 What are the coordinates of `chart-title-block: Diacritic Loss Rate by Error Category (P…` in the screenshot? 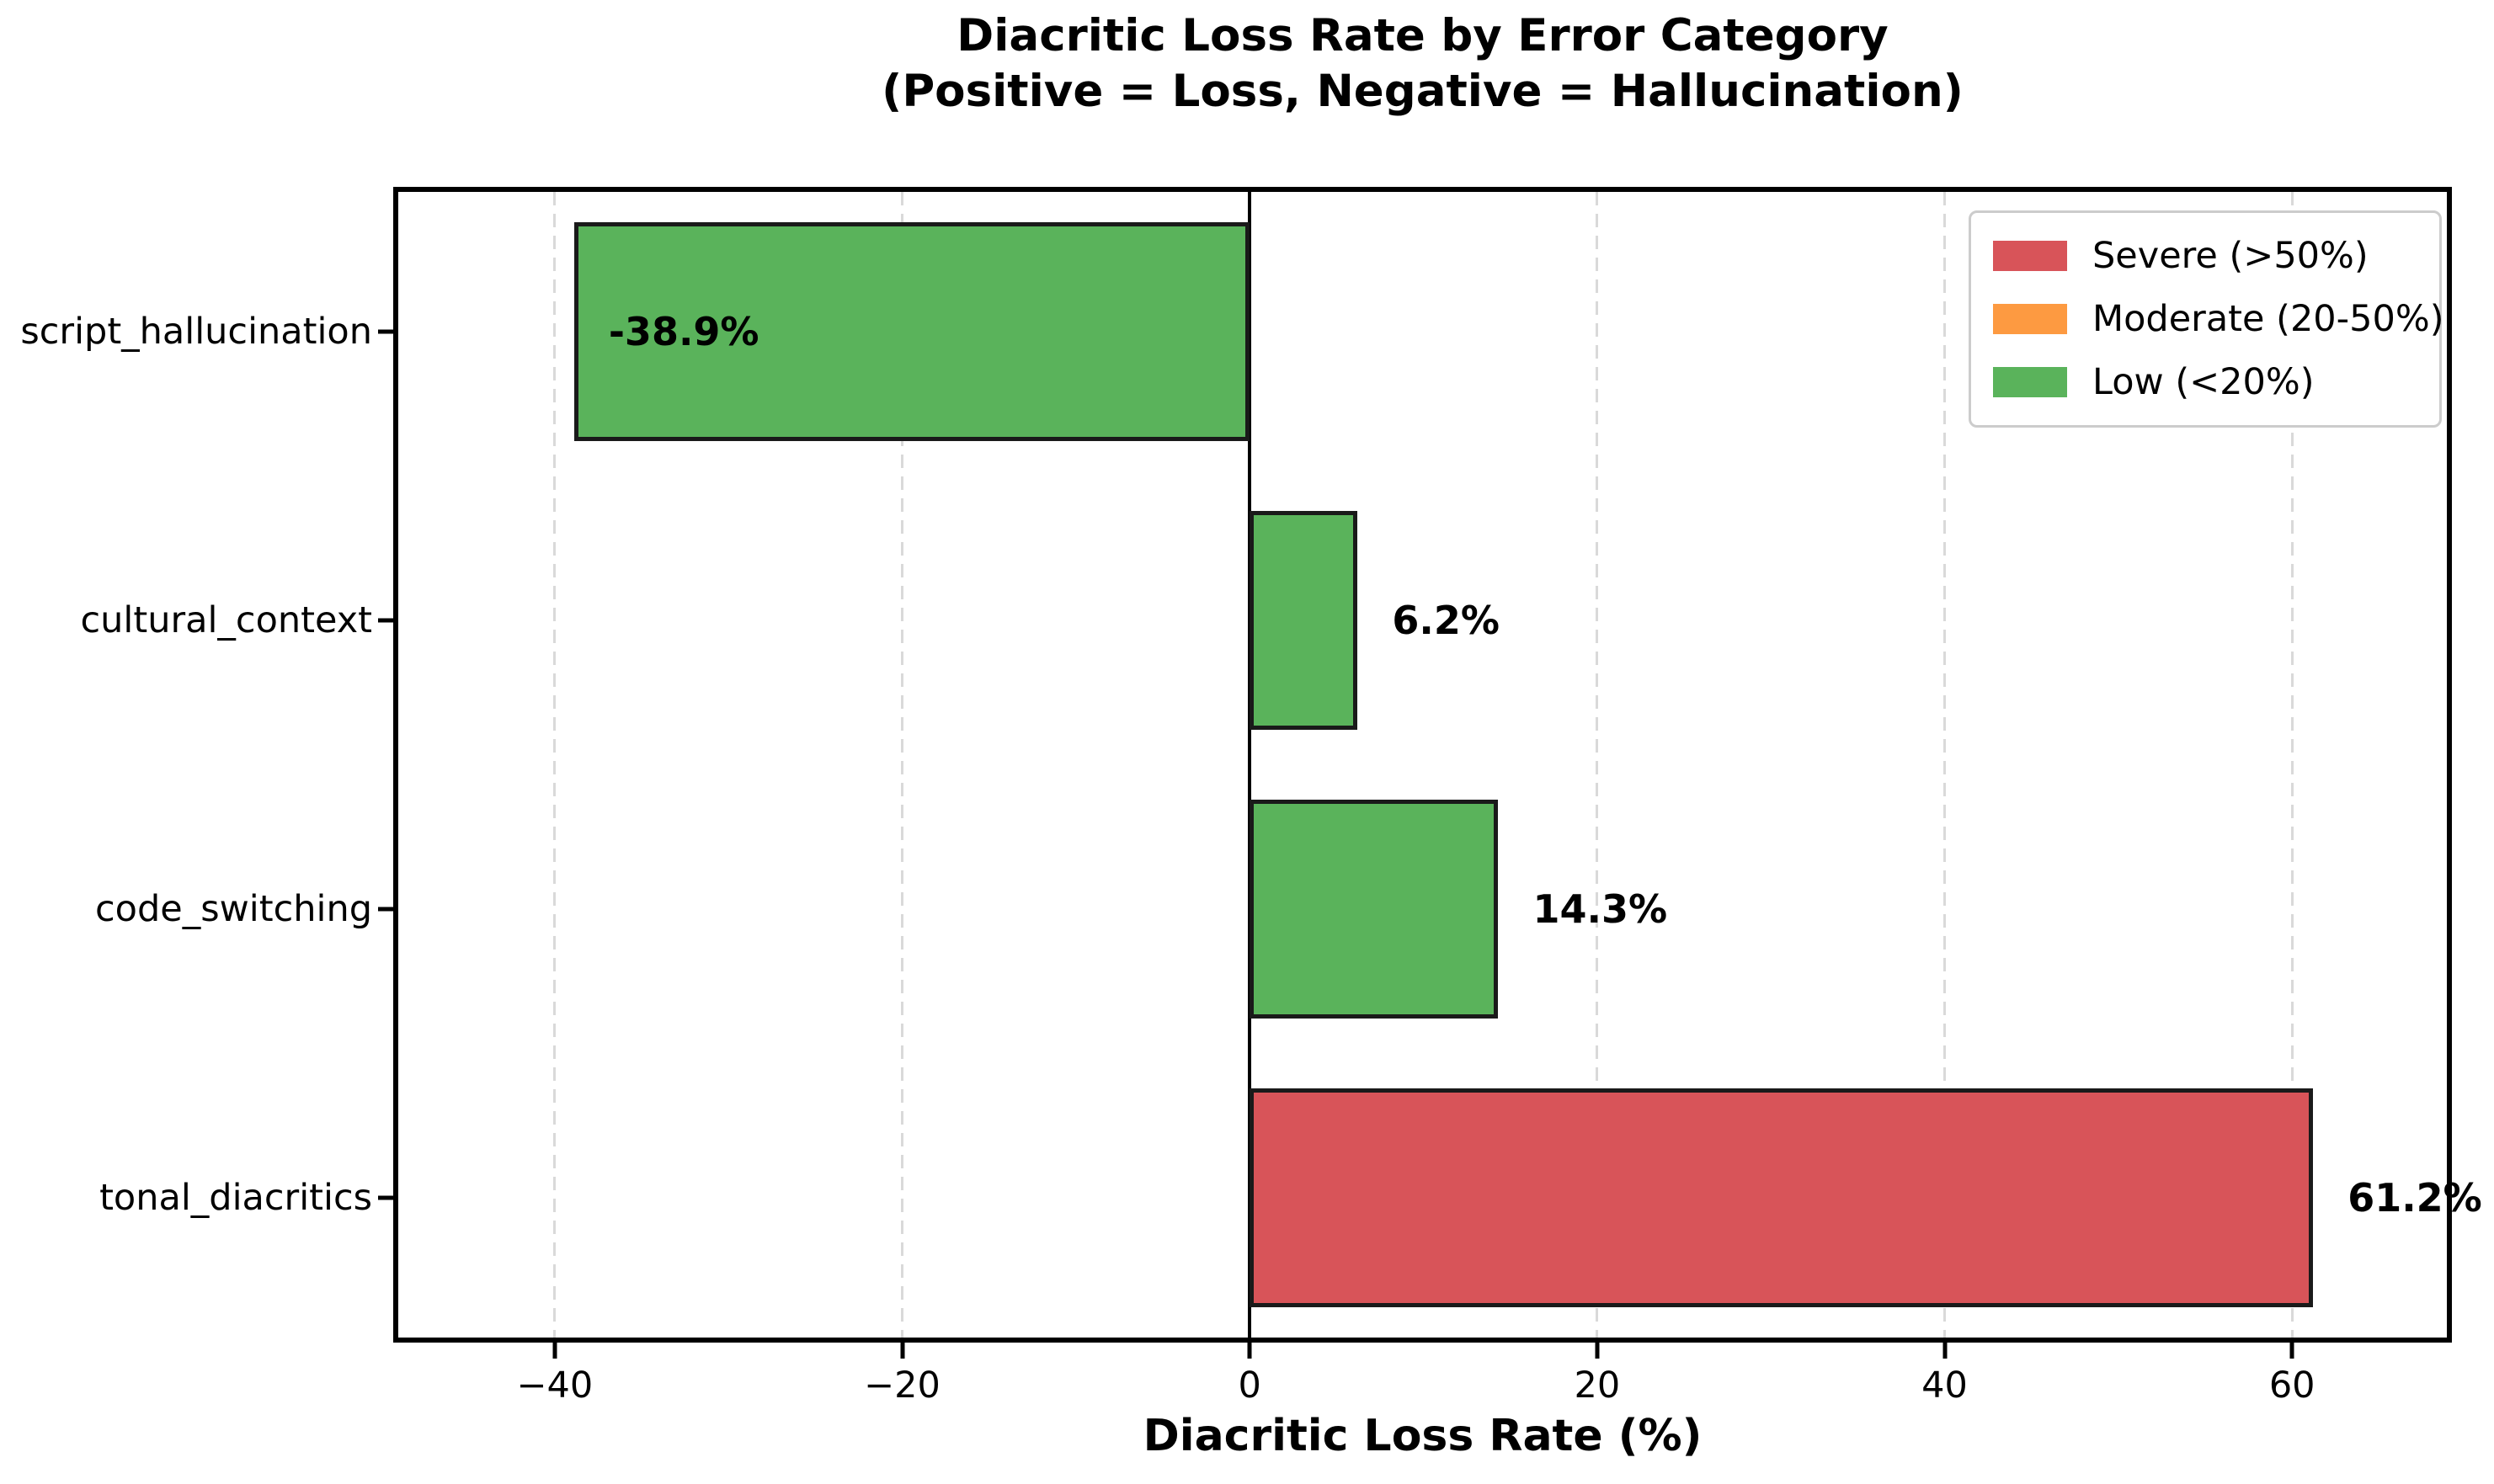 It's located at (1423, 64).